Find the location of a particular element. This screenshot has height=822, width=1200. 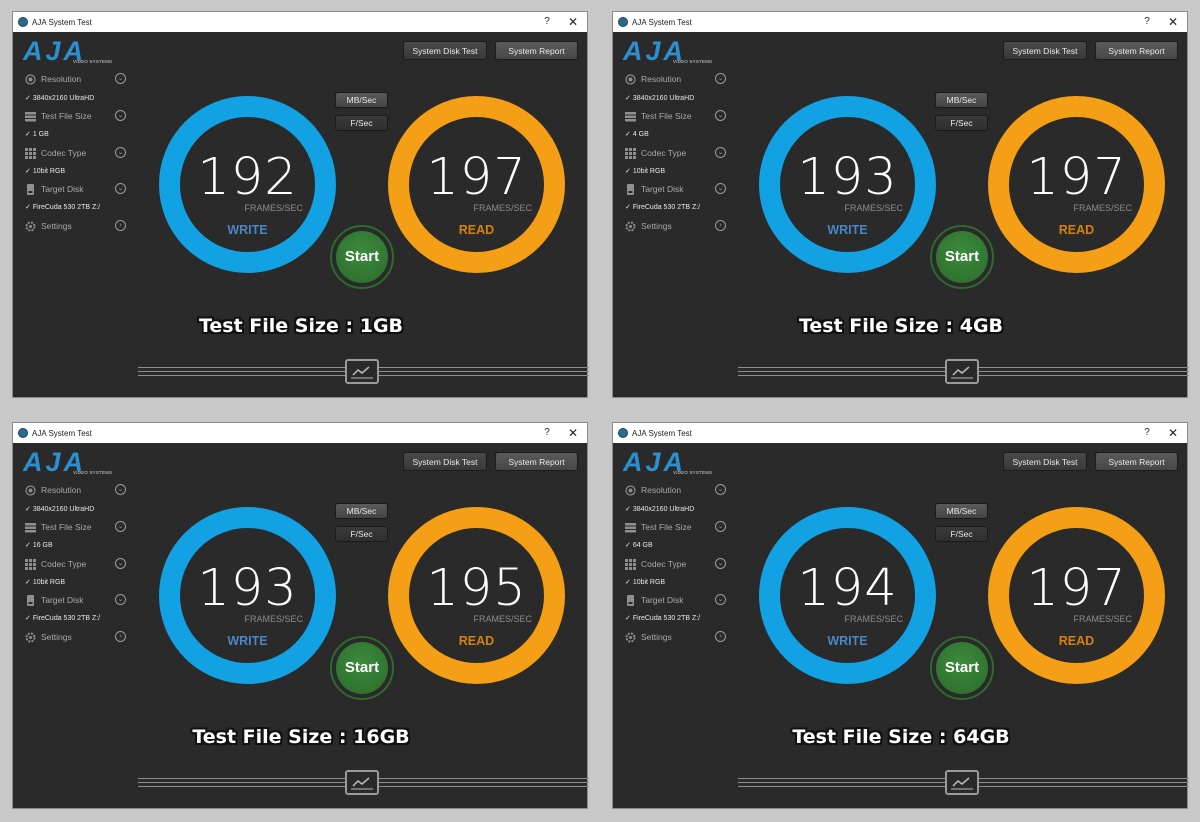

sidebar-label-resolution: Resolution is located at coordinates (661, 79).